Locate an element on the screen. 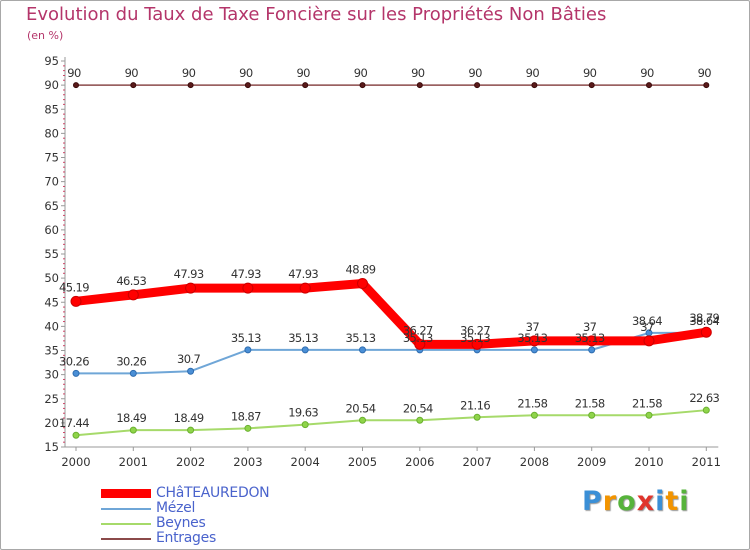 The height and width of the screenshot is (550, 750). data-label-chateauredon: 45.19 is located at coordinates (74, 287).